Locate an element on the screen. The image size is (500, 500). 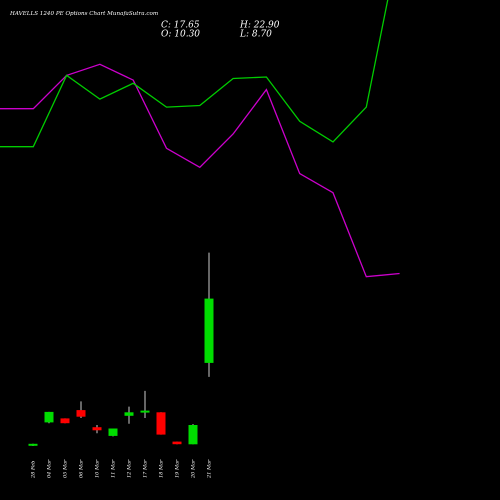
date-label: 20 Mar is located at coordinates (194, 469).